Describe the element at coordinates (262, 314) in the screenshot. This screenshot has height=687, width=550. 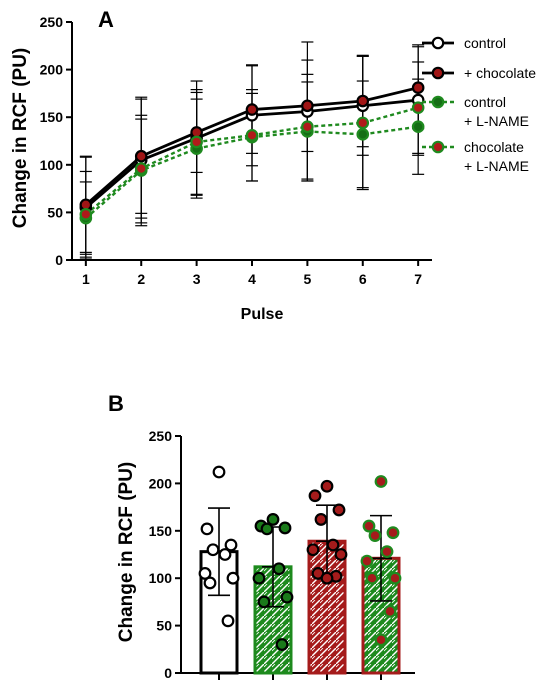
I see `panel-a-x-axis-label: Pulse` at that location.